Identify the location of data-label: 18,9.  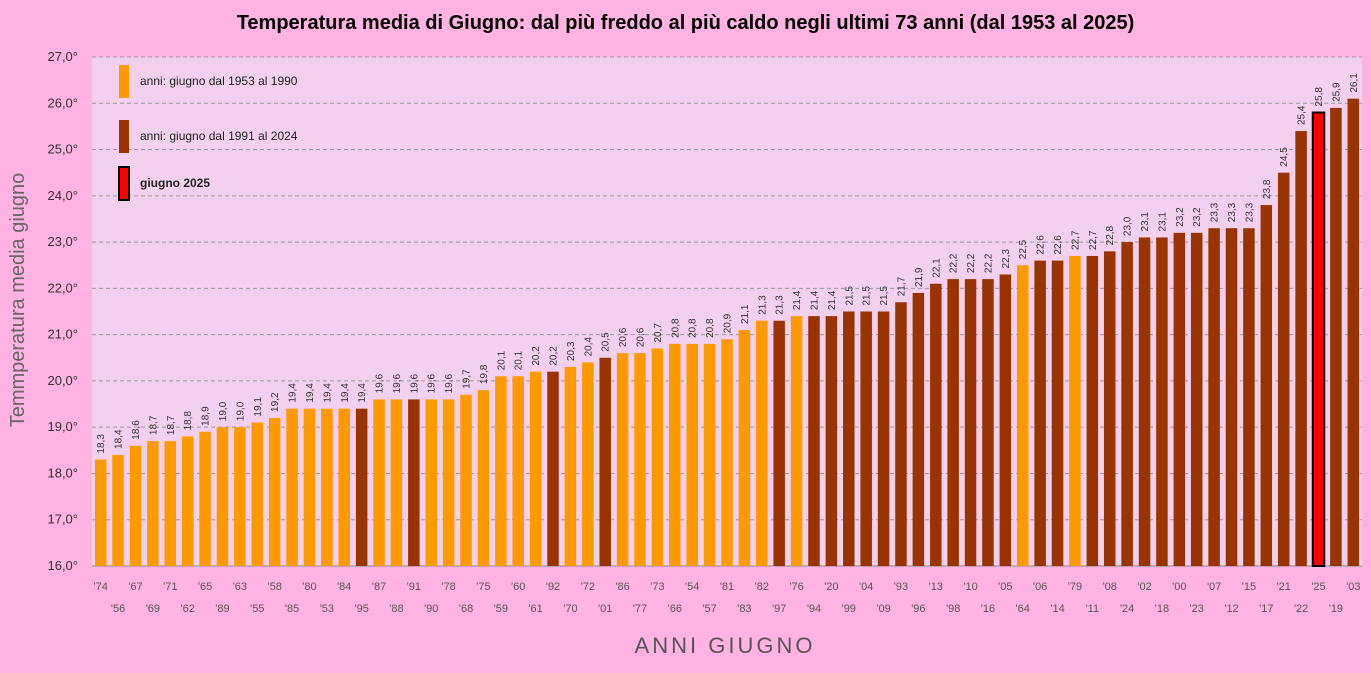
(206, 416).